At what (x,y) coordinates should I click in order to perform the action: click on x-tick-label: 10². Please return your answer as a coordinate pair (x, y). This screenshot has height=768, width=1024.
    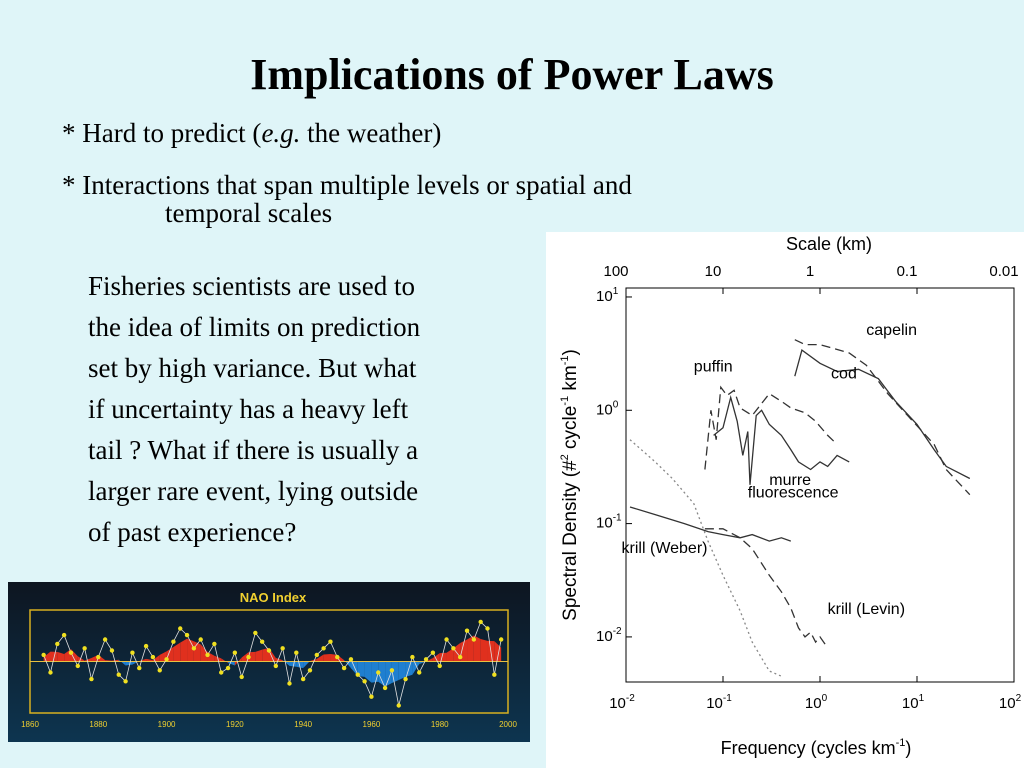
    Looking at the image, I should click on (1010, 702).